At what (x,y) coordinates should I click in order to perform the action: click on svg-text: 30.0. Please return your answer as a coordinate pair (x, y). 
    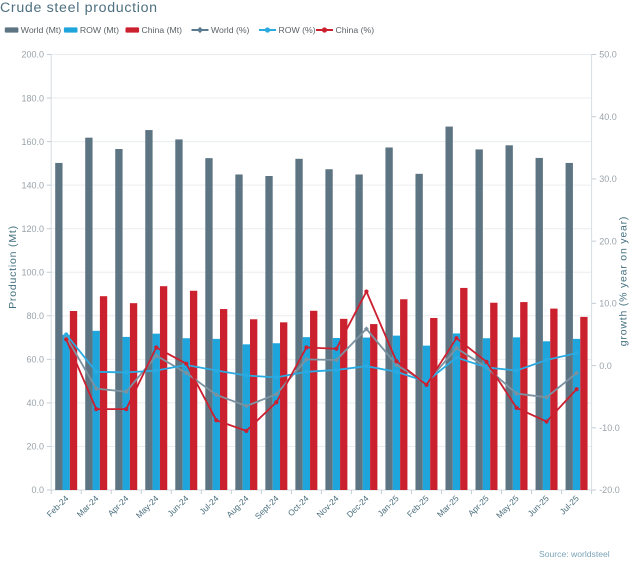
    Looking at the image, I should click on (608, 179).